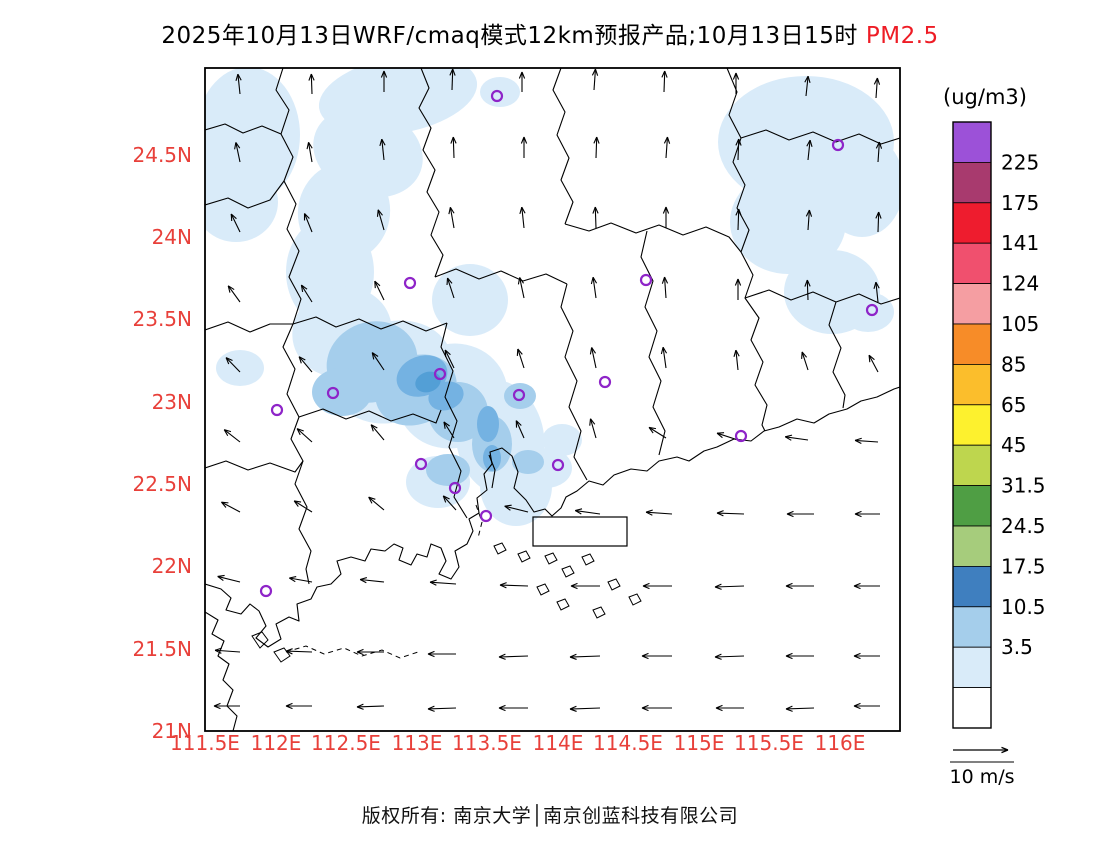  Describe the element at coordinates (972, 425) in the screenshot. I see `colorbar-border` at that location.